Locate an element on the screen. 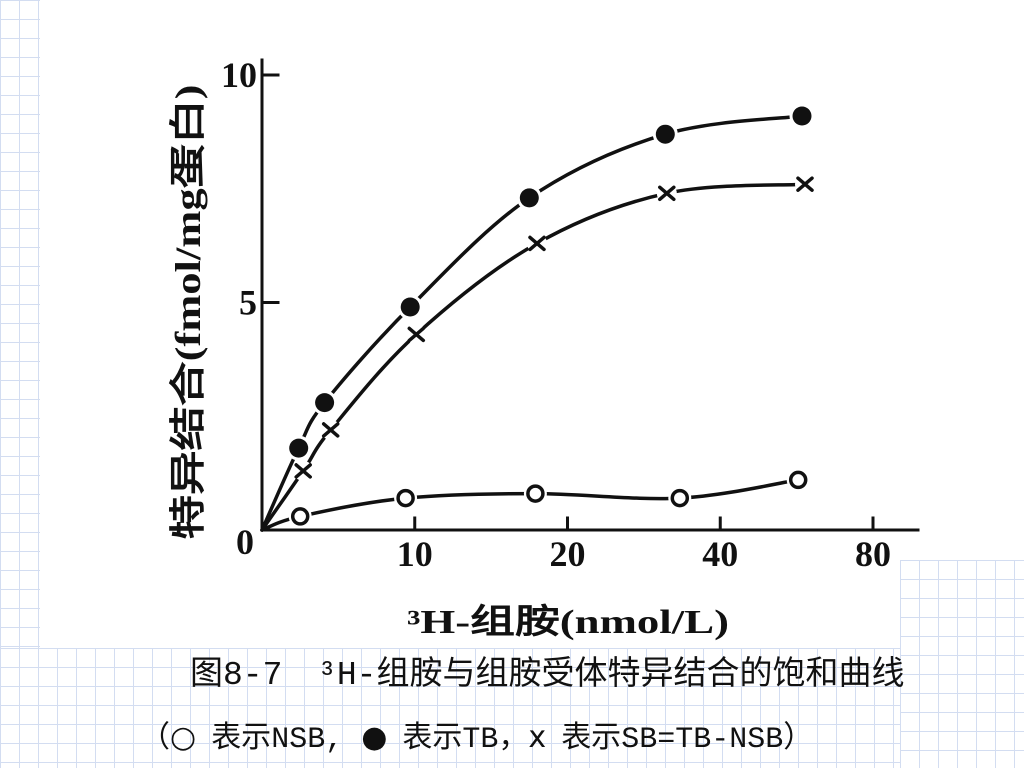 The image size is (1024, 768). x-tick-label: 80 is located at coordinates (873, 554).